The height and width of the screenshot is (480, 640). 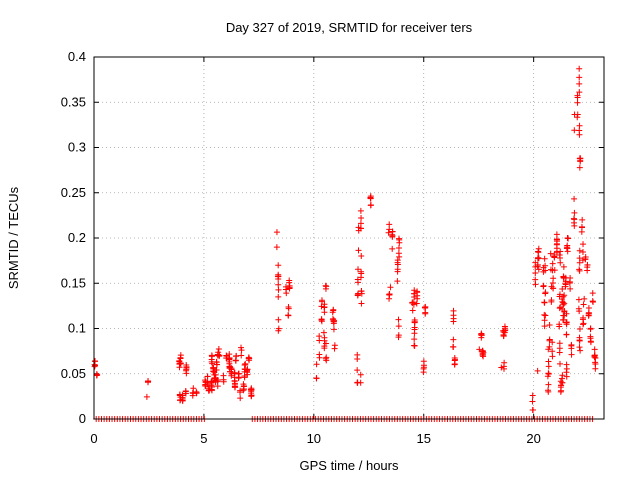 I want to click on x-tick-label: 10, so click(x=314, y=438).